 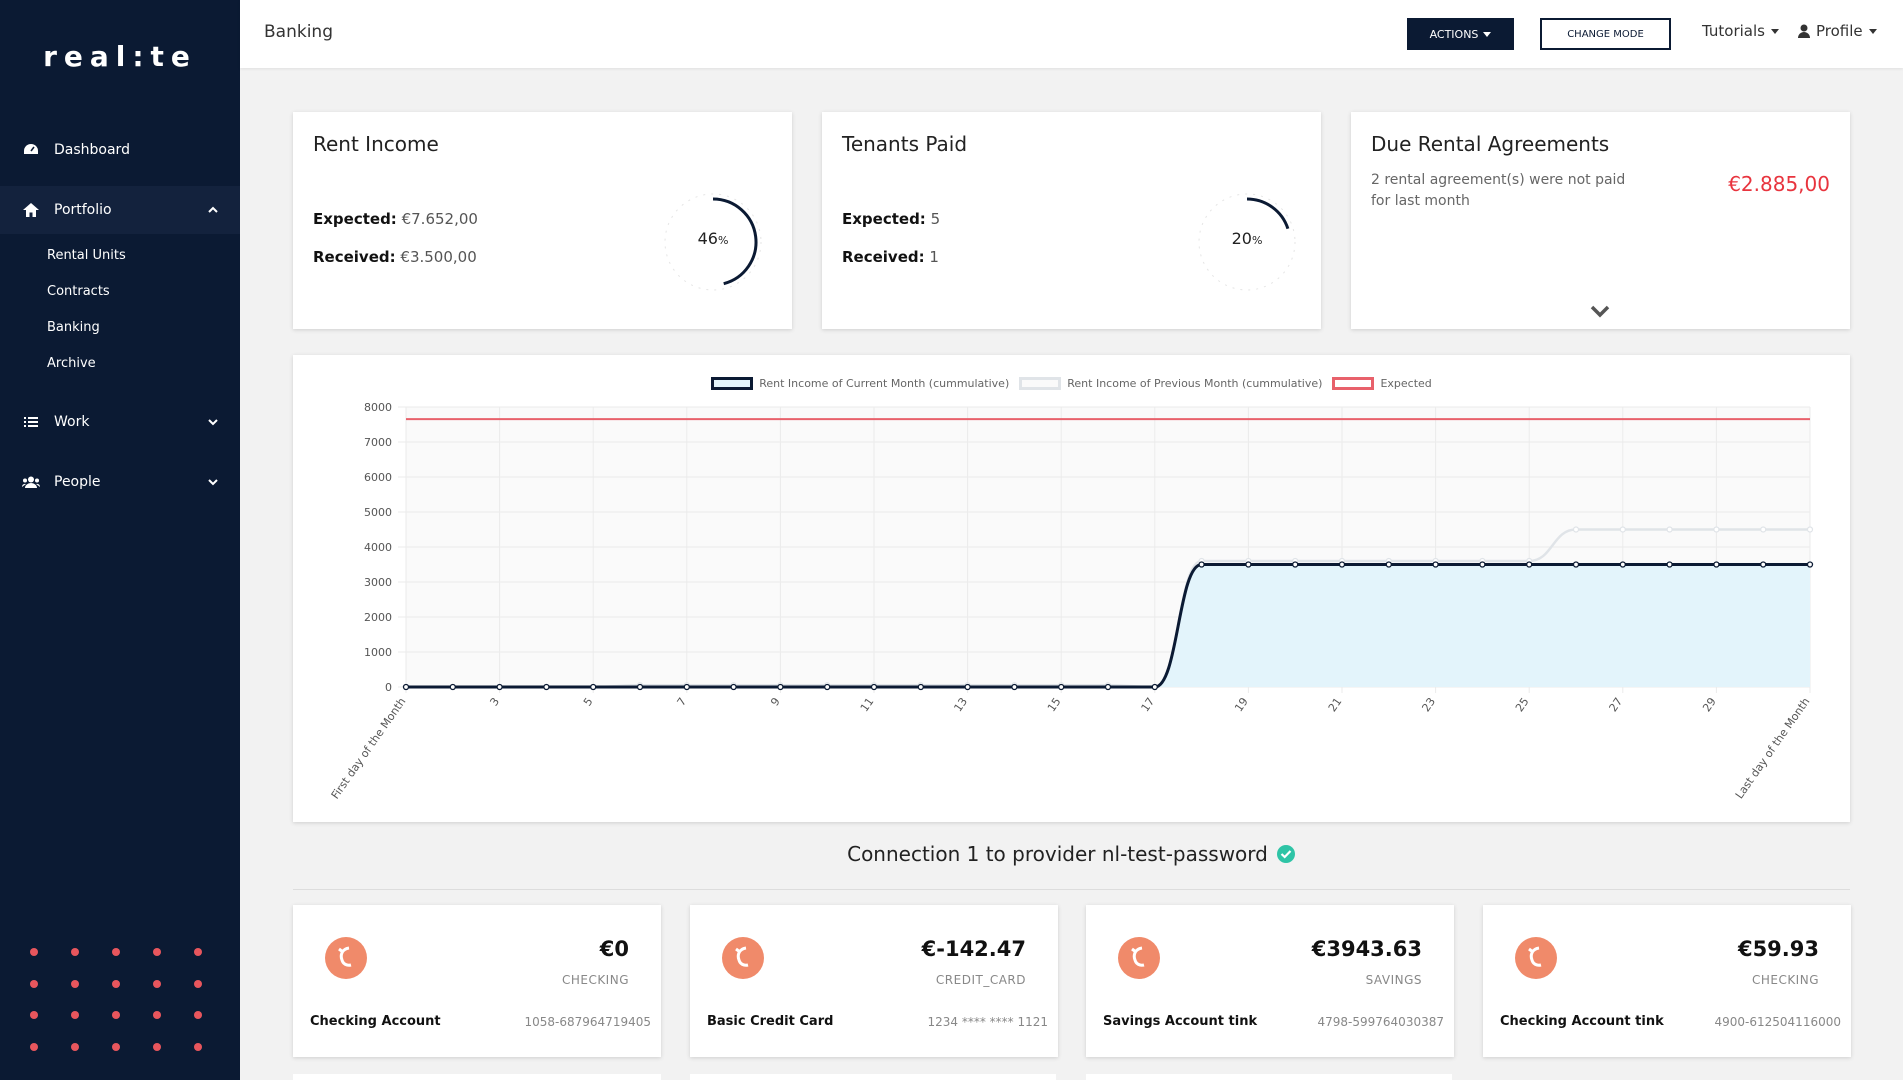 What do you see at coordinates (73, 327) in the screenshot?
I see `sidebar-subitem-banking: Banking` at bounding box center [73, 327].